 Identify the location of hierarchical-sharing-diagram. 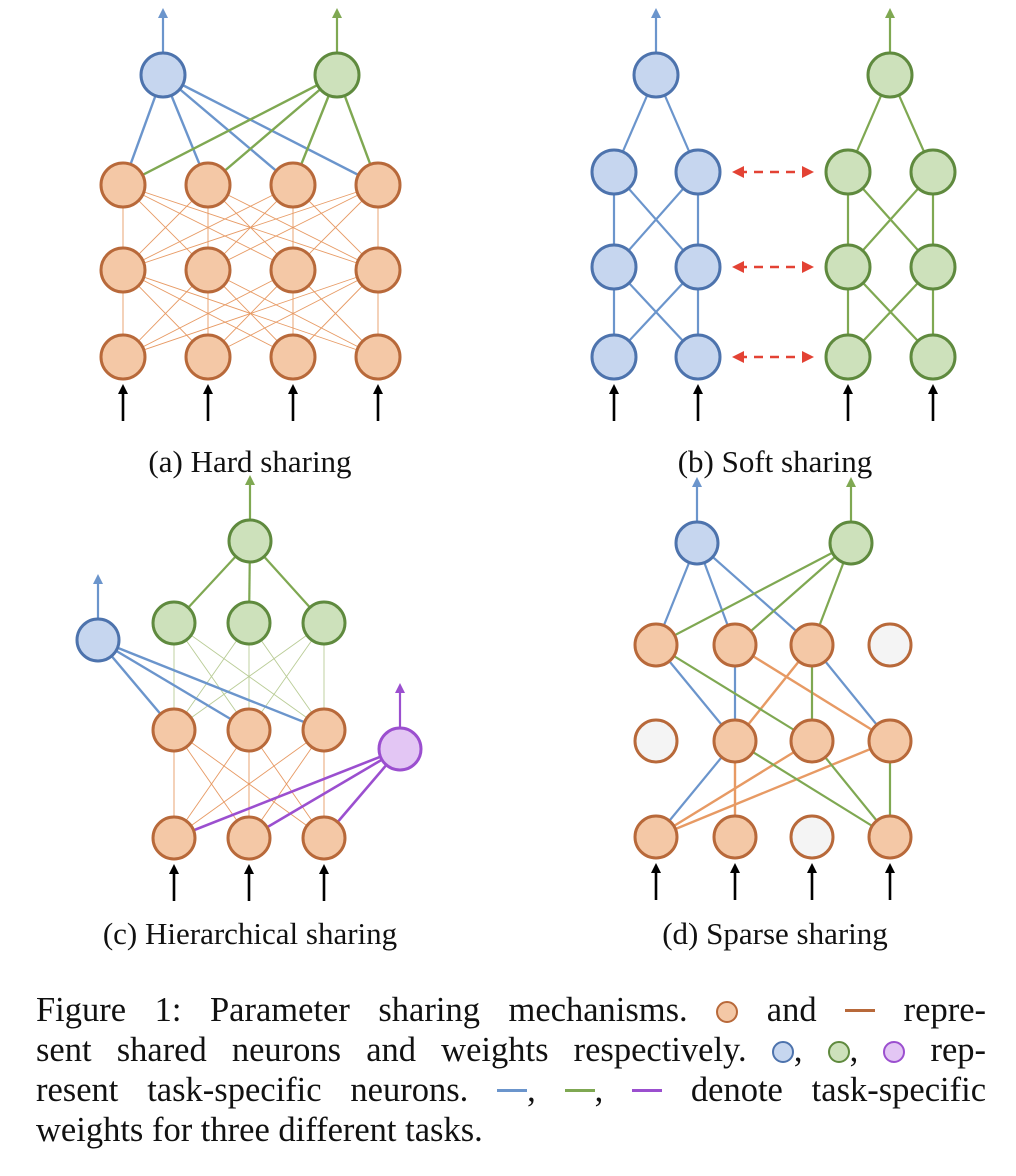
(249, 688).